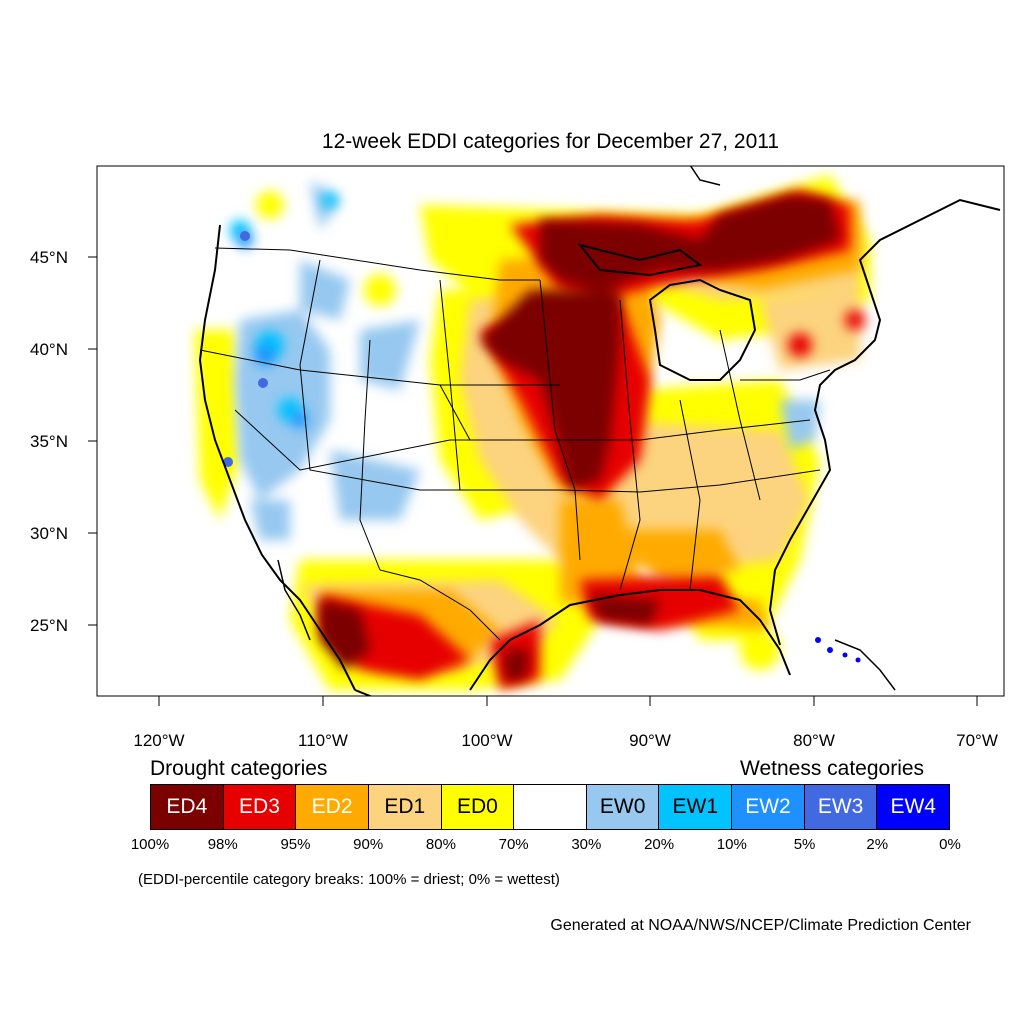 Image resolution: width=1024 pixels, height=1024 pixels. Describe the element at coordinates (440, 844) in the screenshot. I see `break-label: 80%` at that location.